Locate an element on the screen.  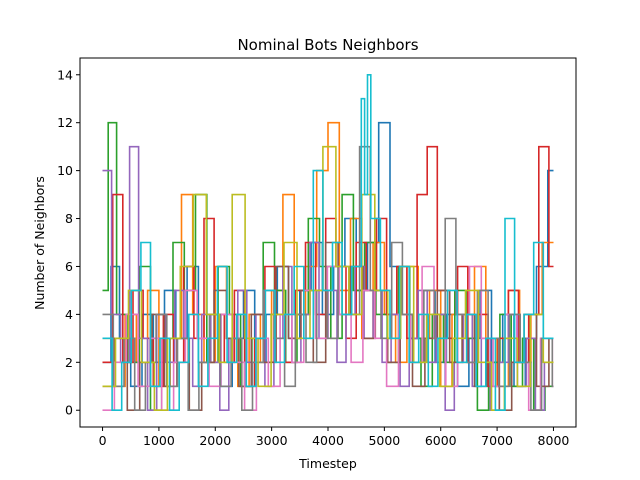
y-tick-label: 8 is located at coordinates (69, 218).